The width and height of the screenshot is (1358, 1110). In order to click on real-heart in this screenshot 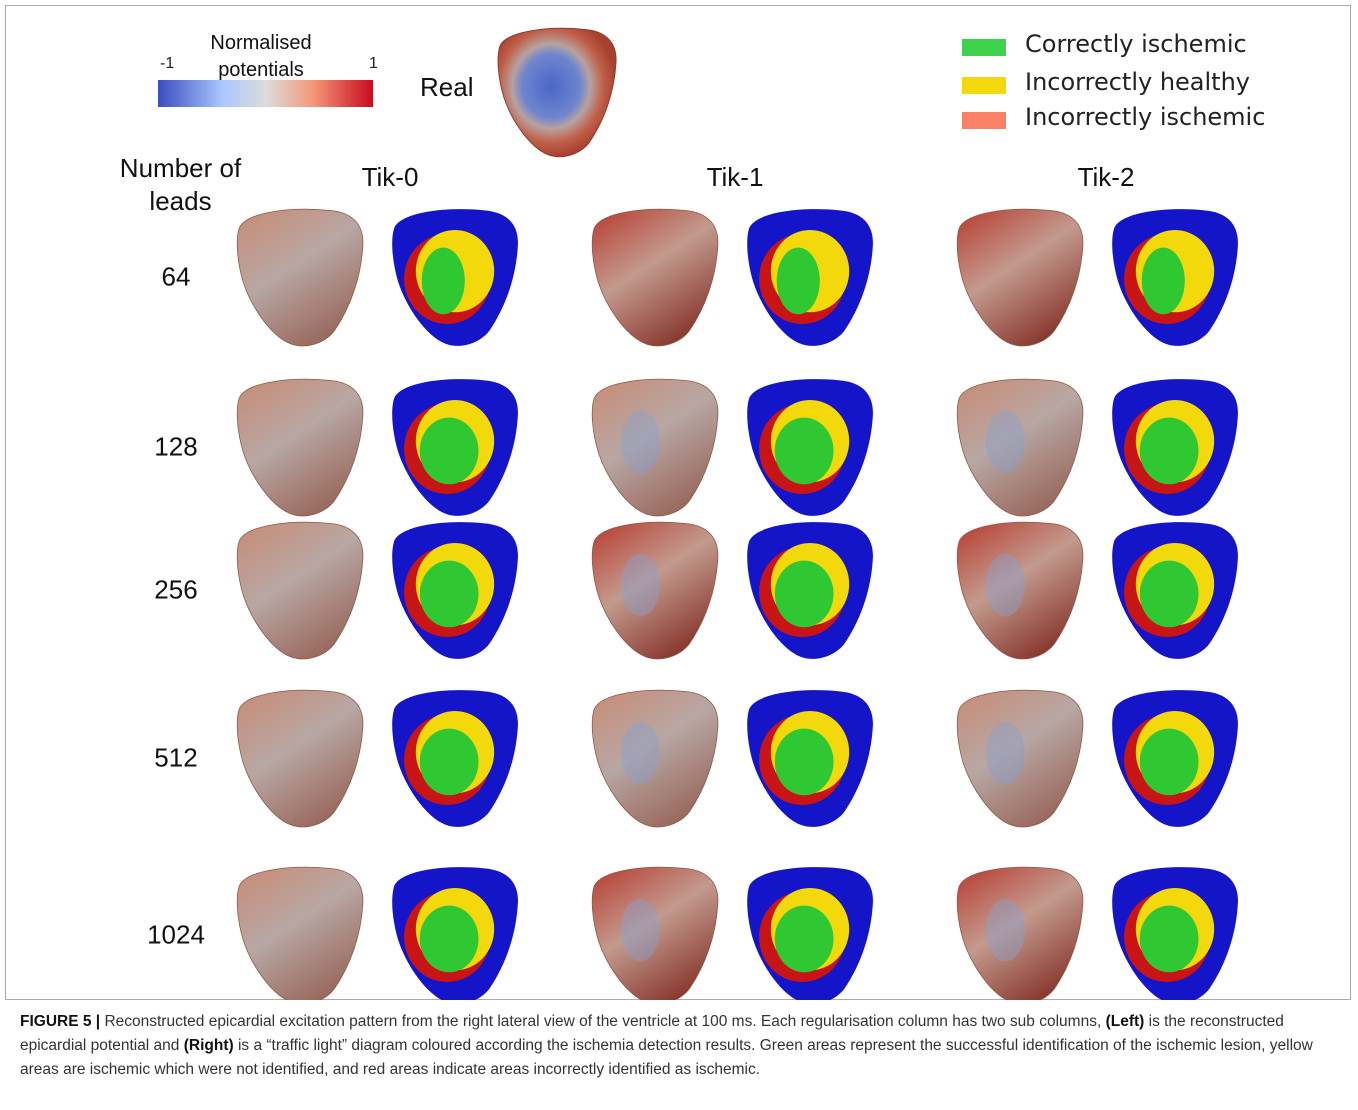, I will do `click(557, 92)`.